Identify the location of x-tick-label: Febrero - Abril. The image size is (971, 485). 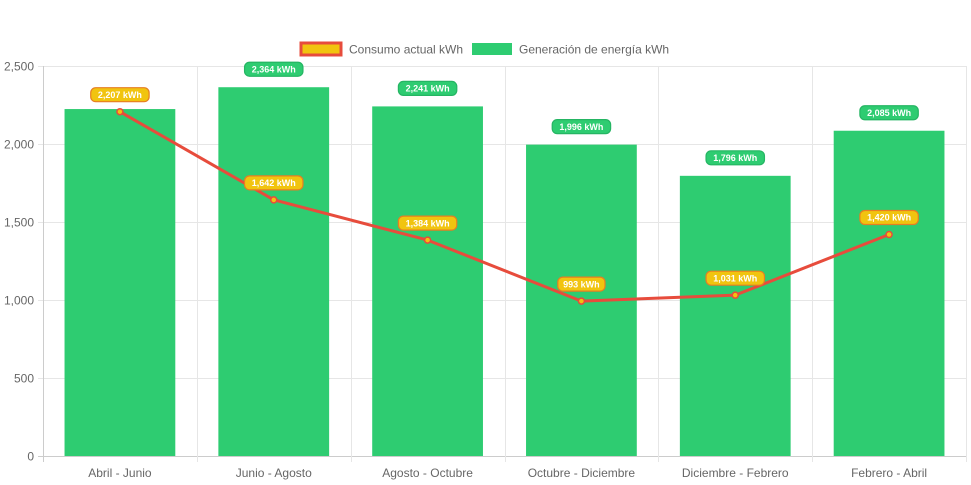
(889, 473).